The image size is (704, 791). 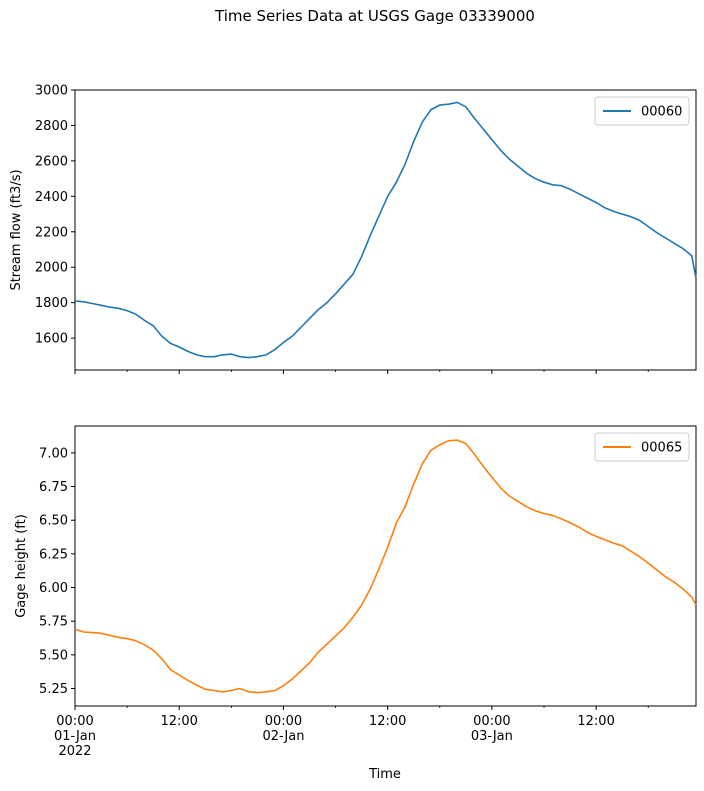 What do you see at coordinates (492, 736) in the screenshot?
I see `x-tick-label: 03-Jan` at bounding box center [492, 736].